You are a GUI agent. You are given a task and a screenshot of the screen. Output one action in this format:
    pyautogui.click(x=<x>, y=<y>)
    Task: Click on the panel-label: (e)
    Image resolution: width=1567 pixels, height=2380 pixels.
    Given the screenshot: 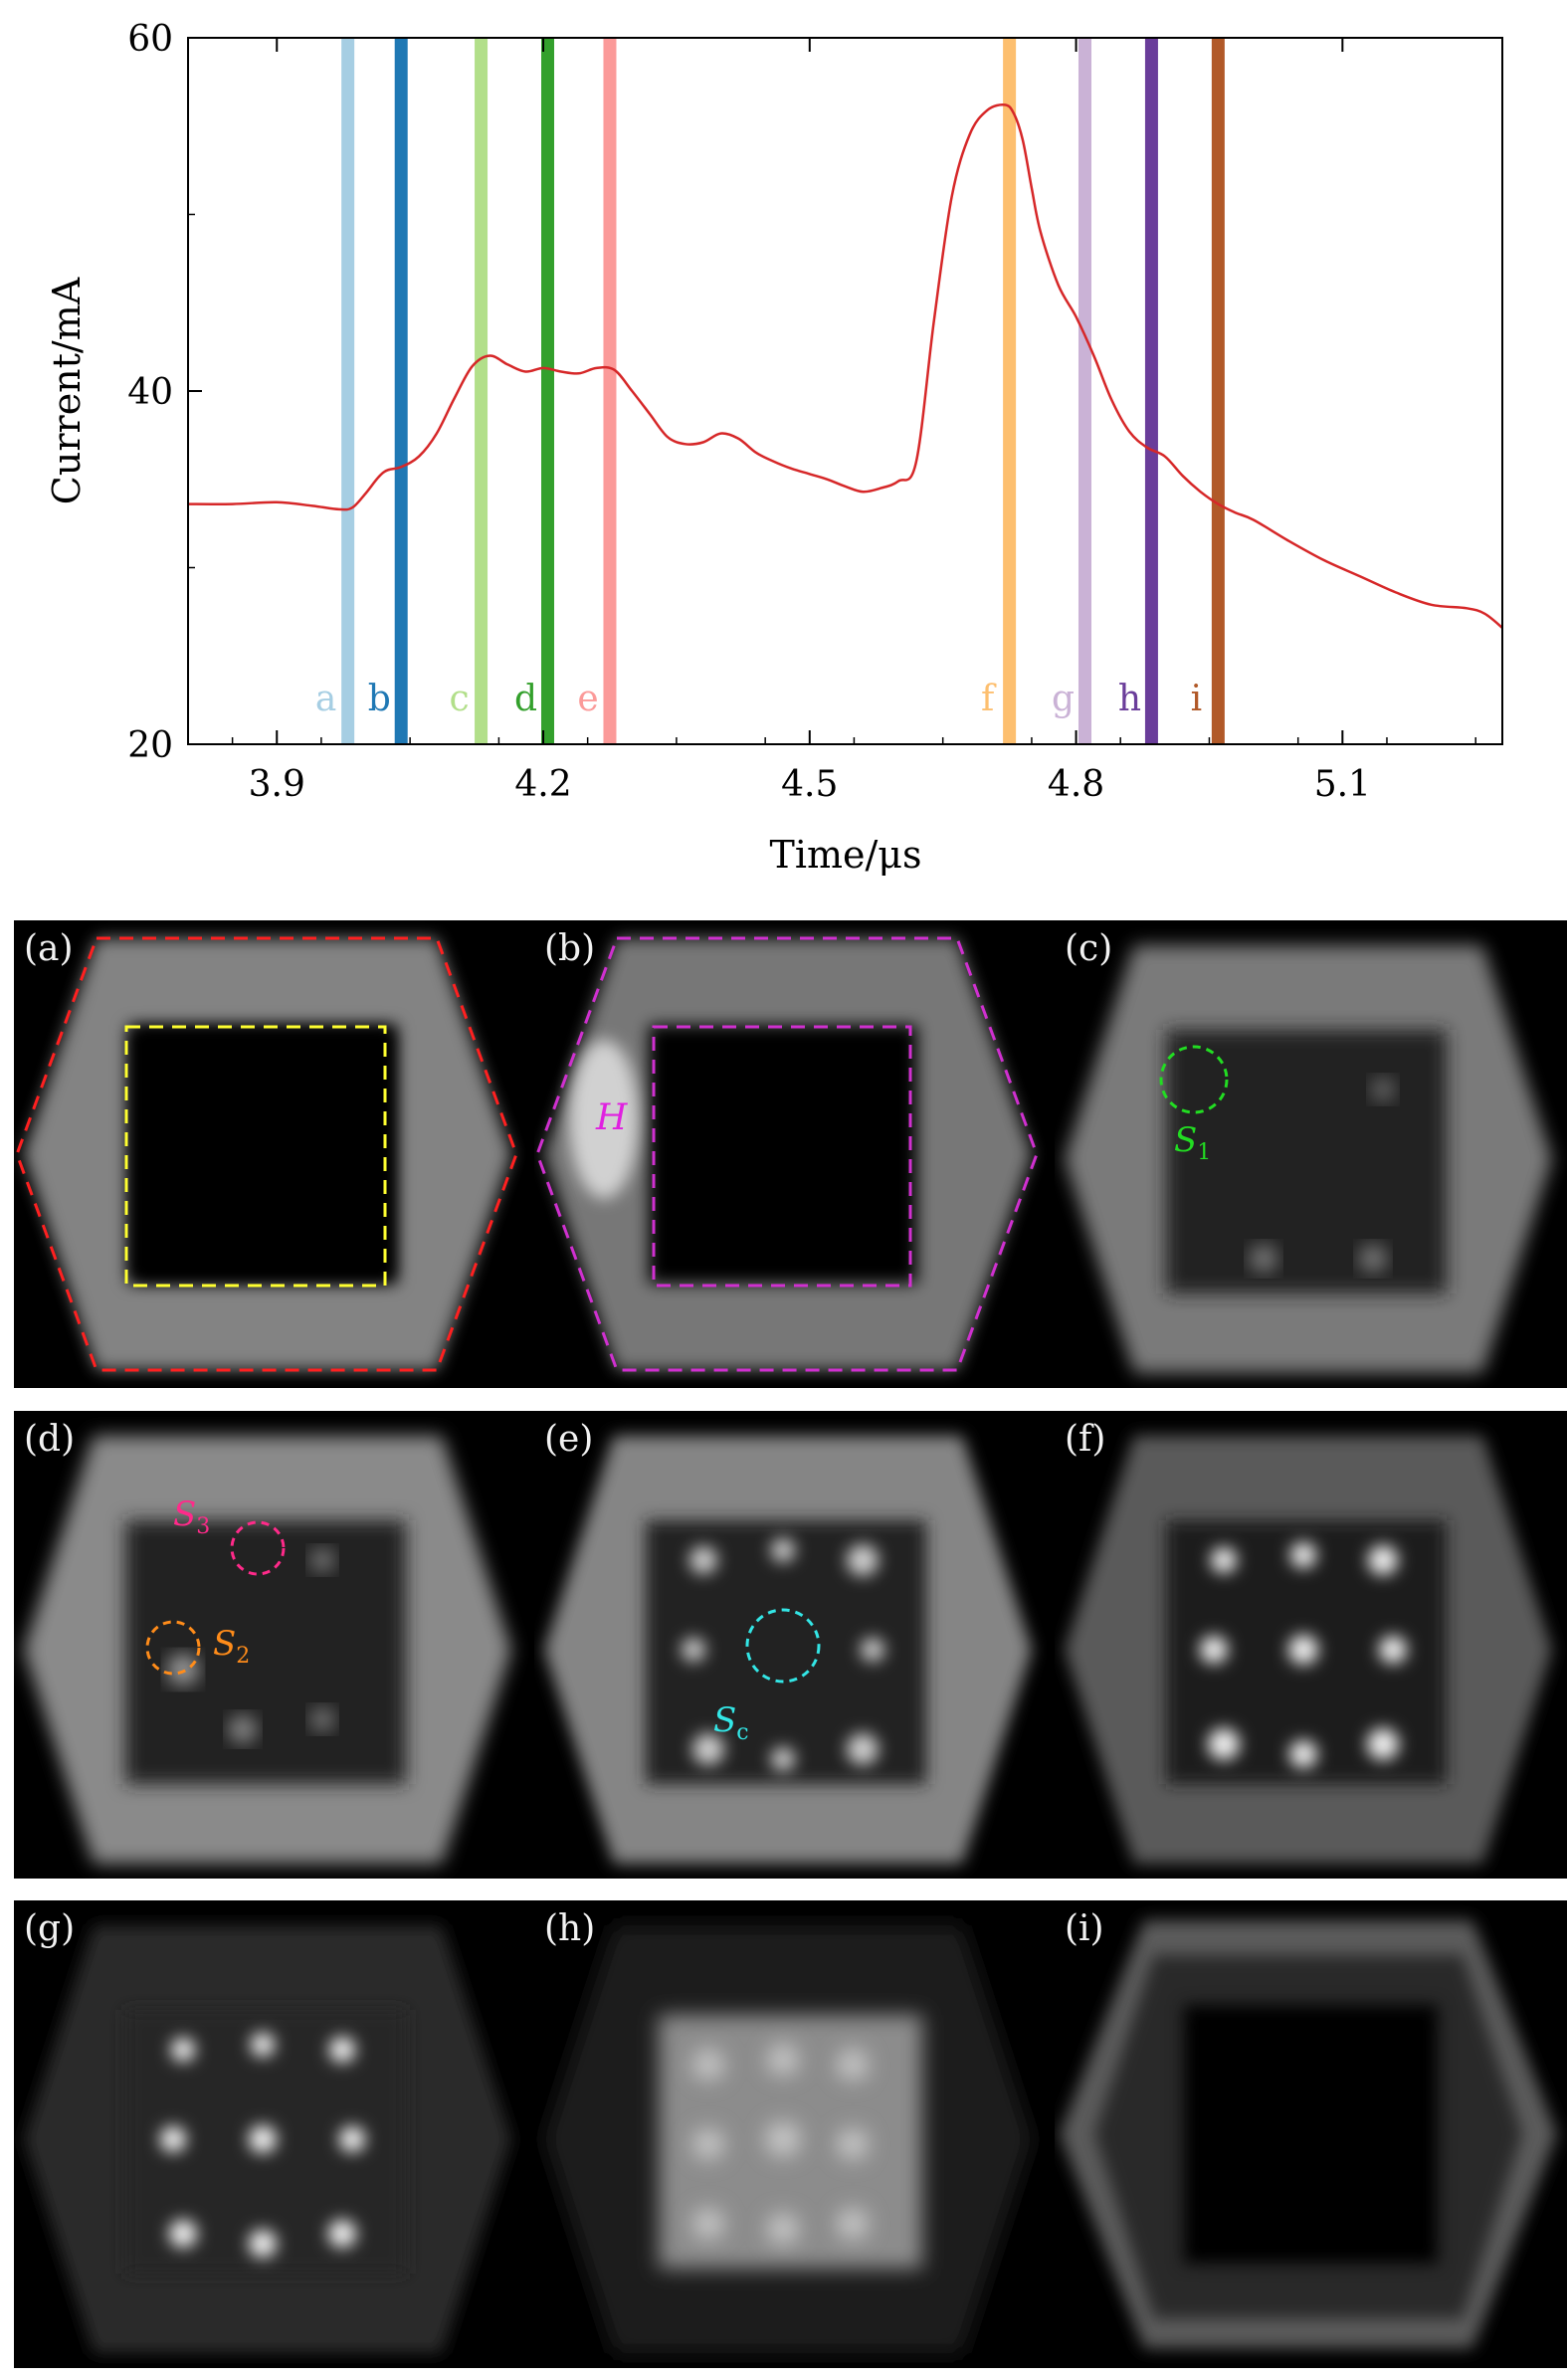 What is the action you would take?
    pyautogui.click(x=569, y=1439)
    